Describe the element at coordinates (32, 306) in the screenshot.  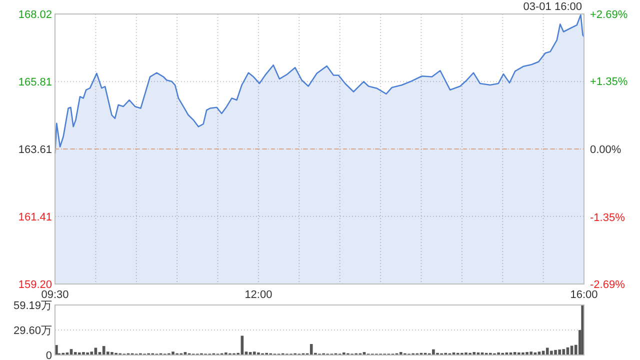
I see `y-tick-label: 59.19万` at that location.